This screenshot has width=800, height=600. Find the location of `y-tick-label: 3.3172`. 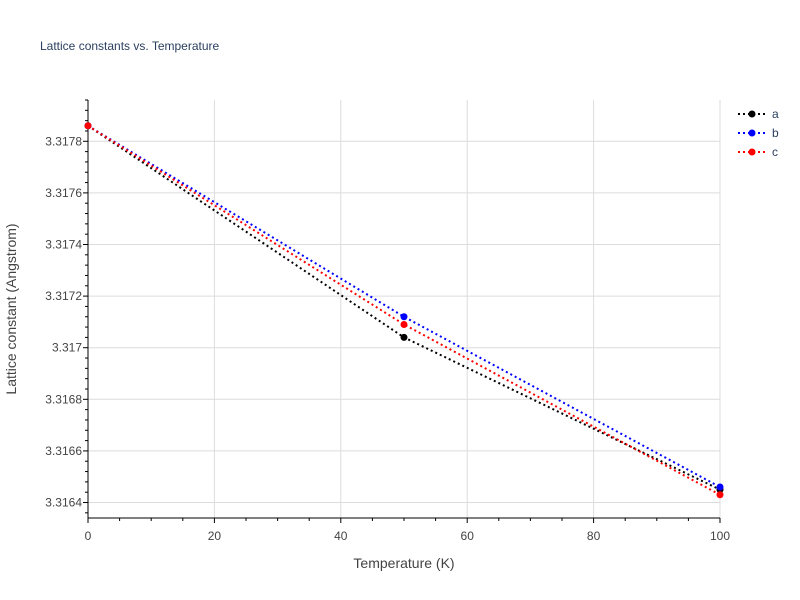

y-tick-label: 3.3172 is located at coordinates (63, 296).